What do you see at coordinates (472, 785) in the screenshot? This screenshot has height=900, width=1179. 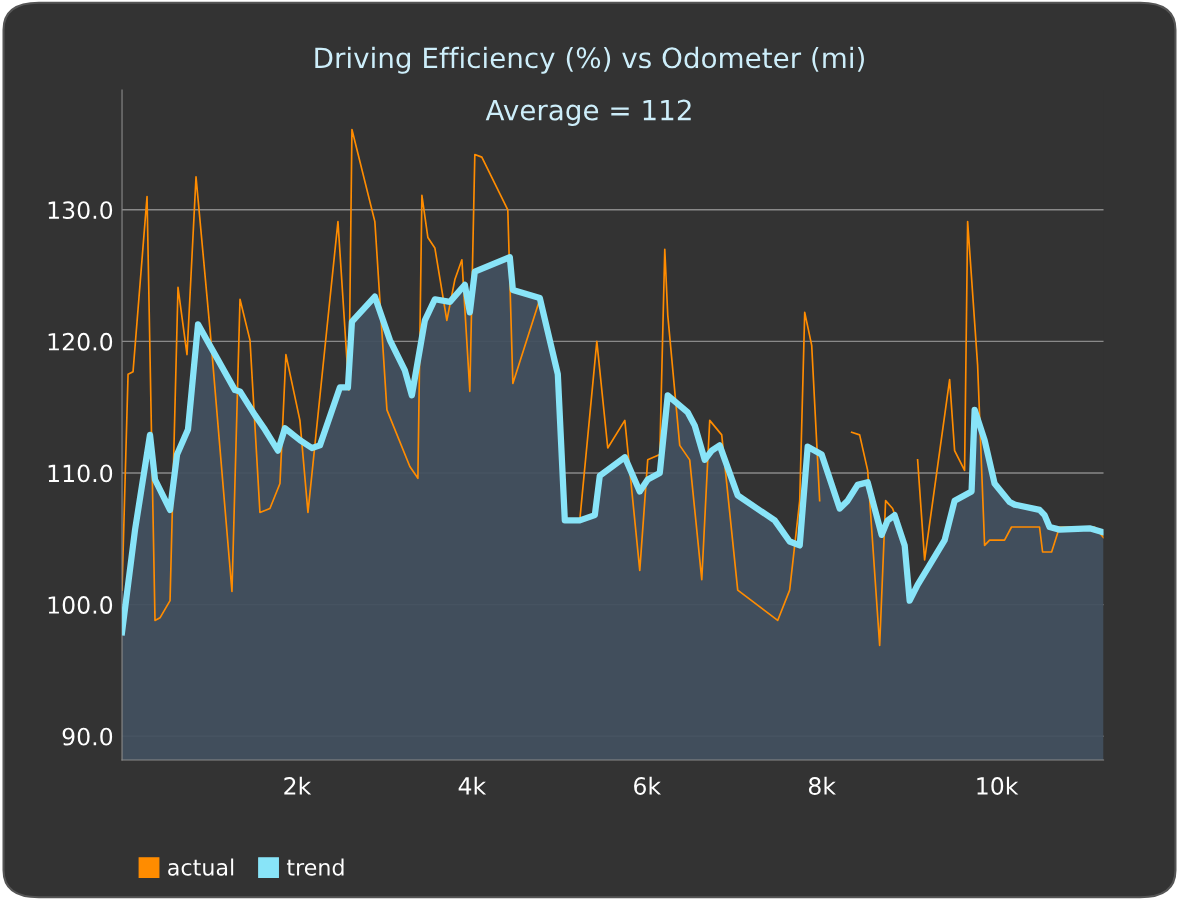 I see `x-tick-label: 4k` at bounding box center [472, 785].